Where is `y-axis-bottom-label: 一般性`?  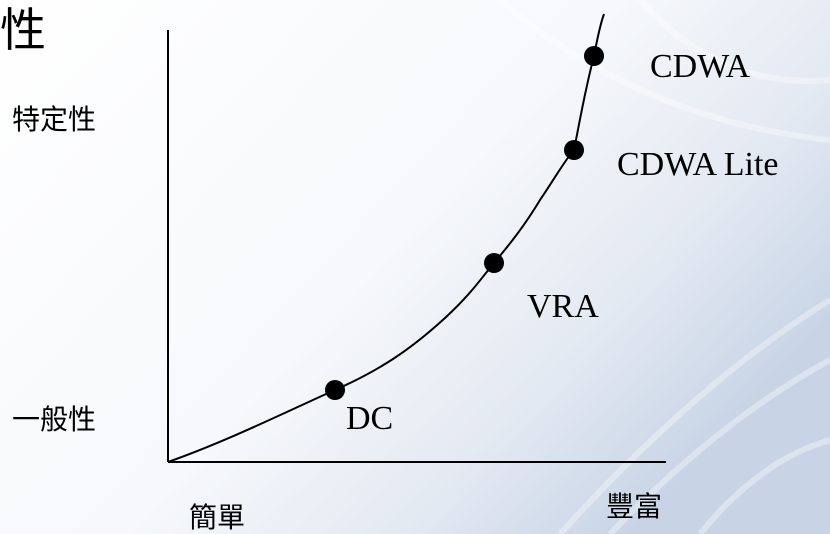 y-axis-bottom-label: 一般性 is located at coordinates (54, 419).